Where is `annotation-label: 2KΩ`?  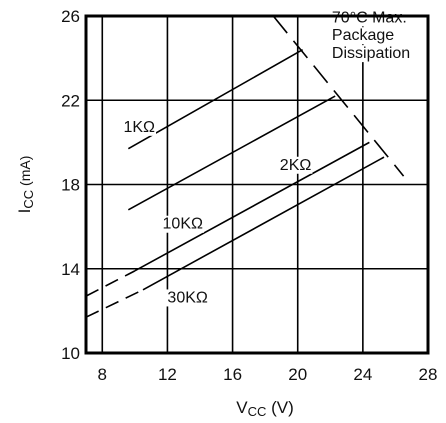
annotation-label: 2KΩ is located at coordinates (296, 165).